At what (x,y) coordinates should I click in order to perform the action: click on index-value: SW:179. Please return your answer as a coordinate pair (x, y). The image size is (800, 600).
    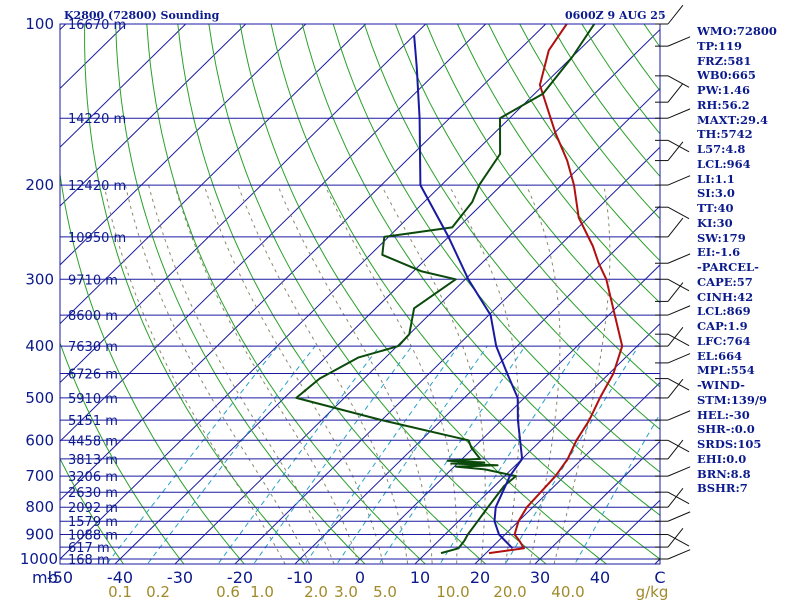
    Looking at the image, I should click on (721, 237).